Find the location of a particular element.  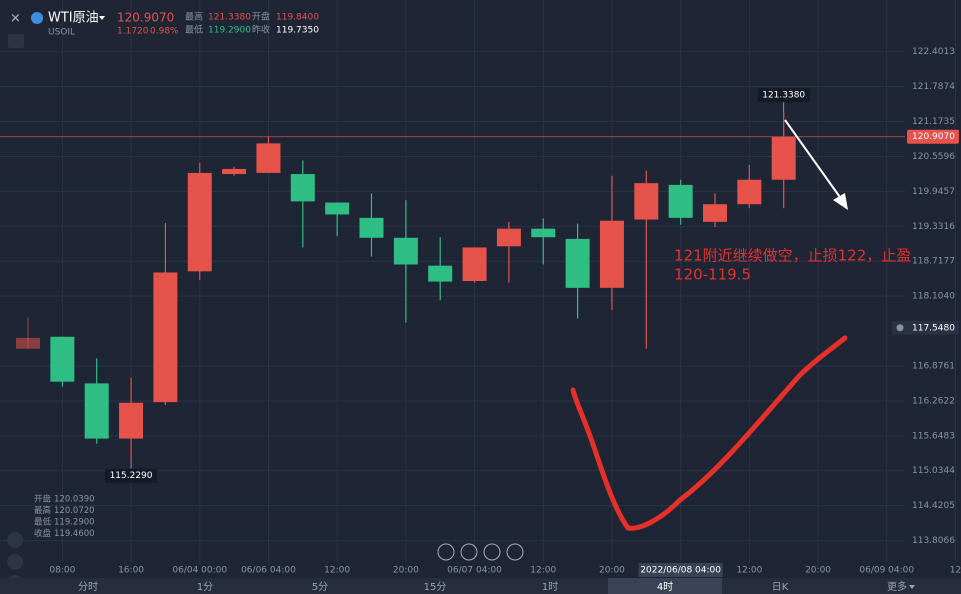

low-marker-label: 115.2290 is located at coordinates (131, 476).